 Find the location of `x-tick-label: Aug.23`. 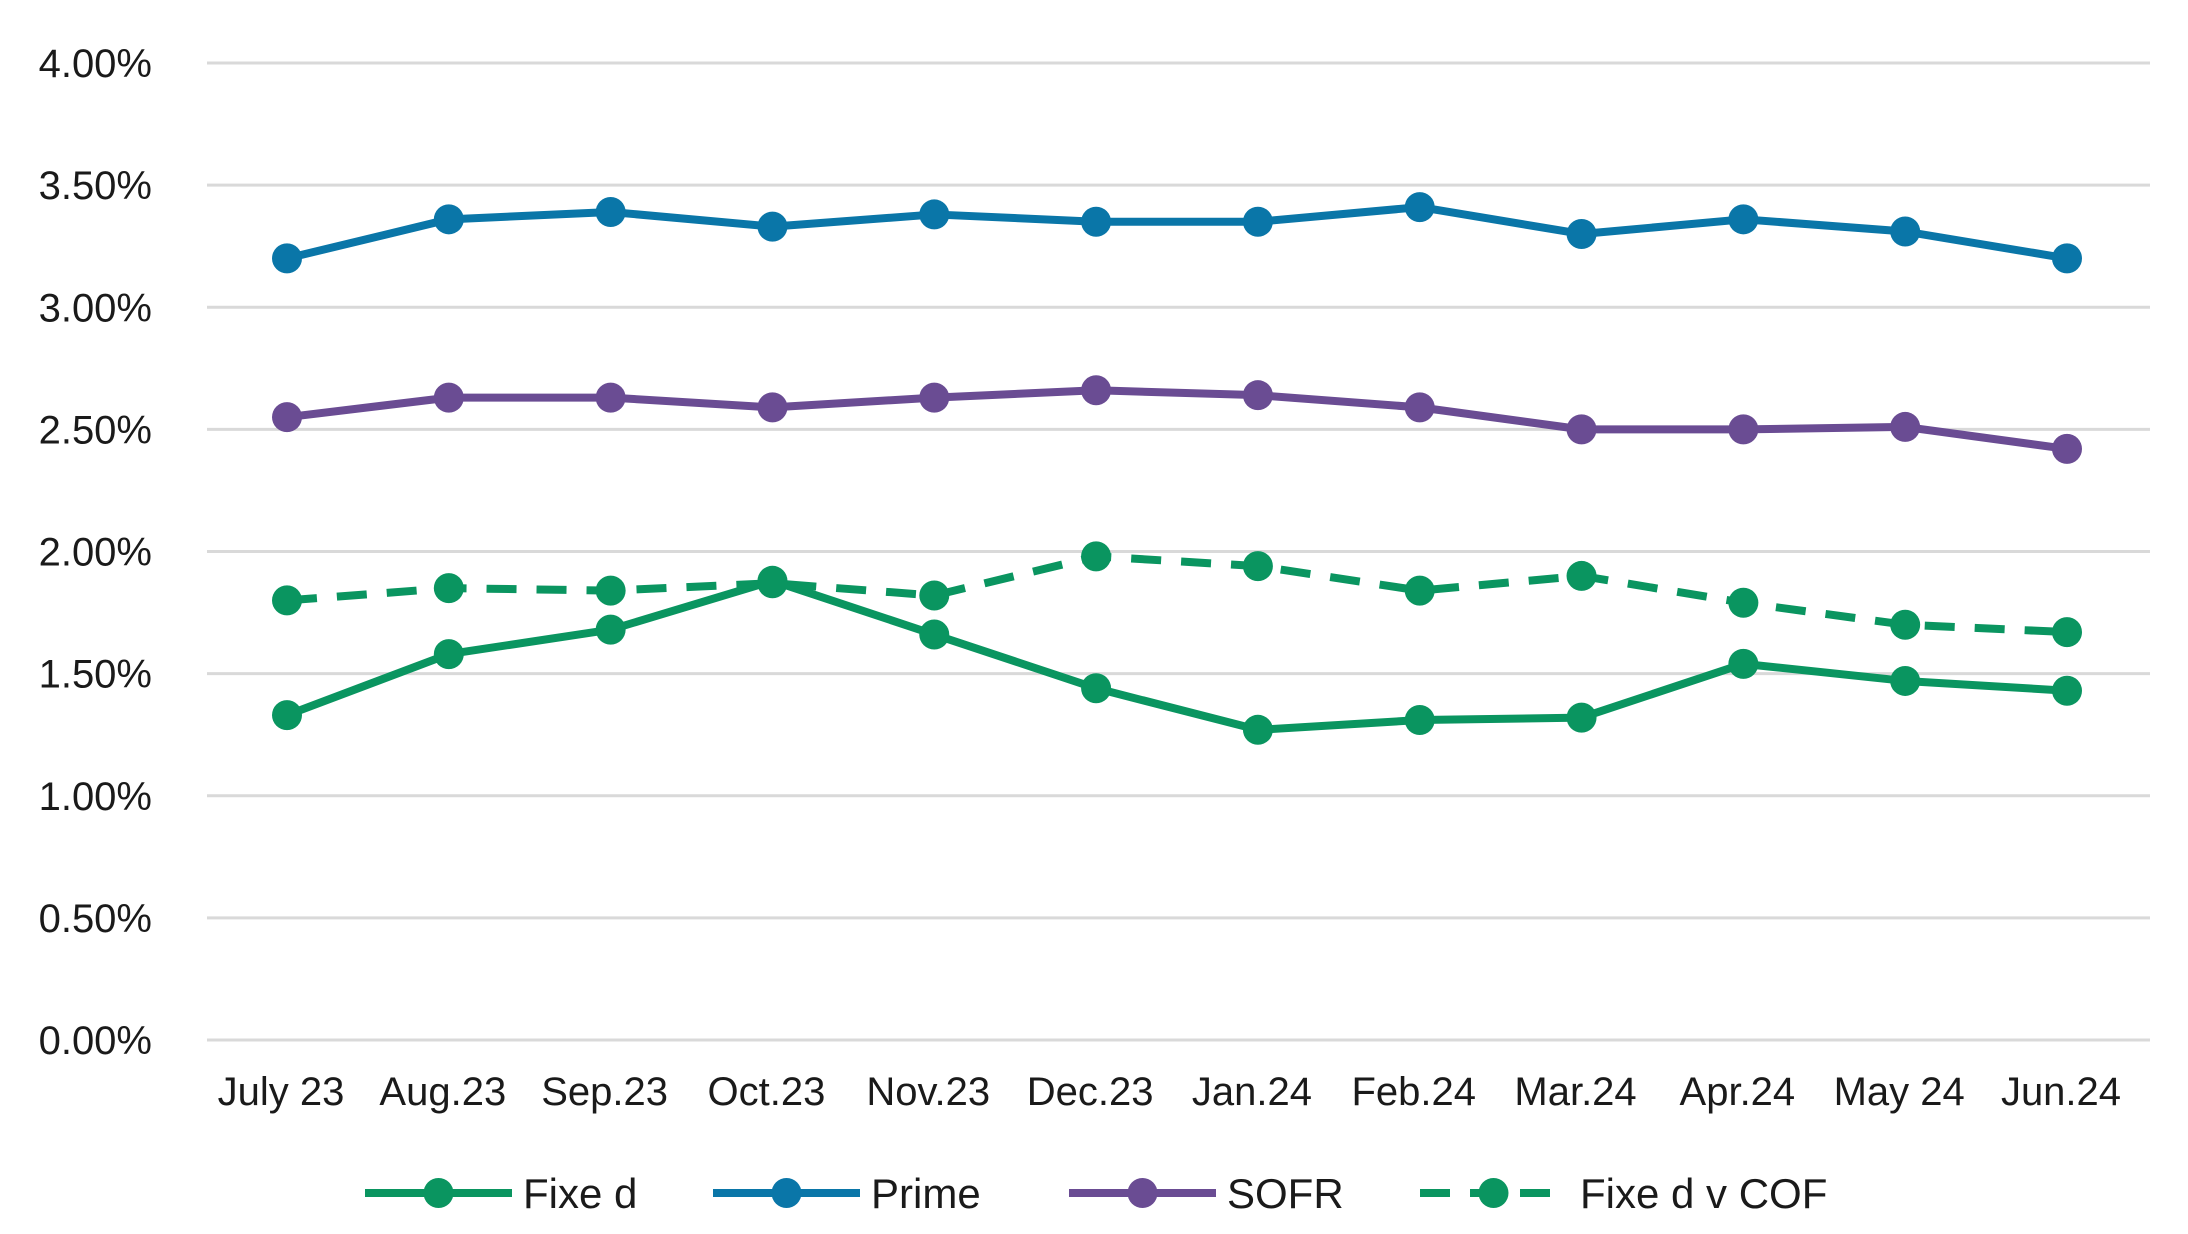

x-tick-label: Aug.23 is located at coordinates (442, 1092).